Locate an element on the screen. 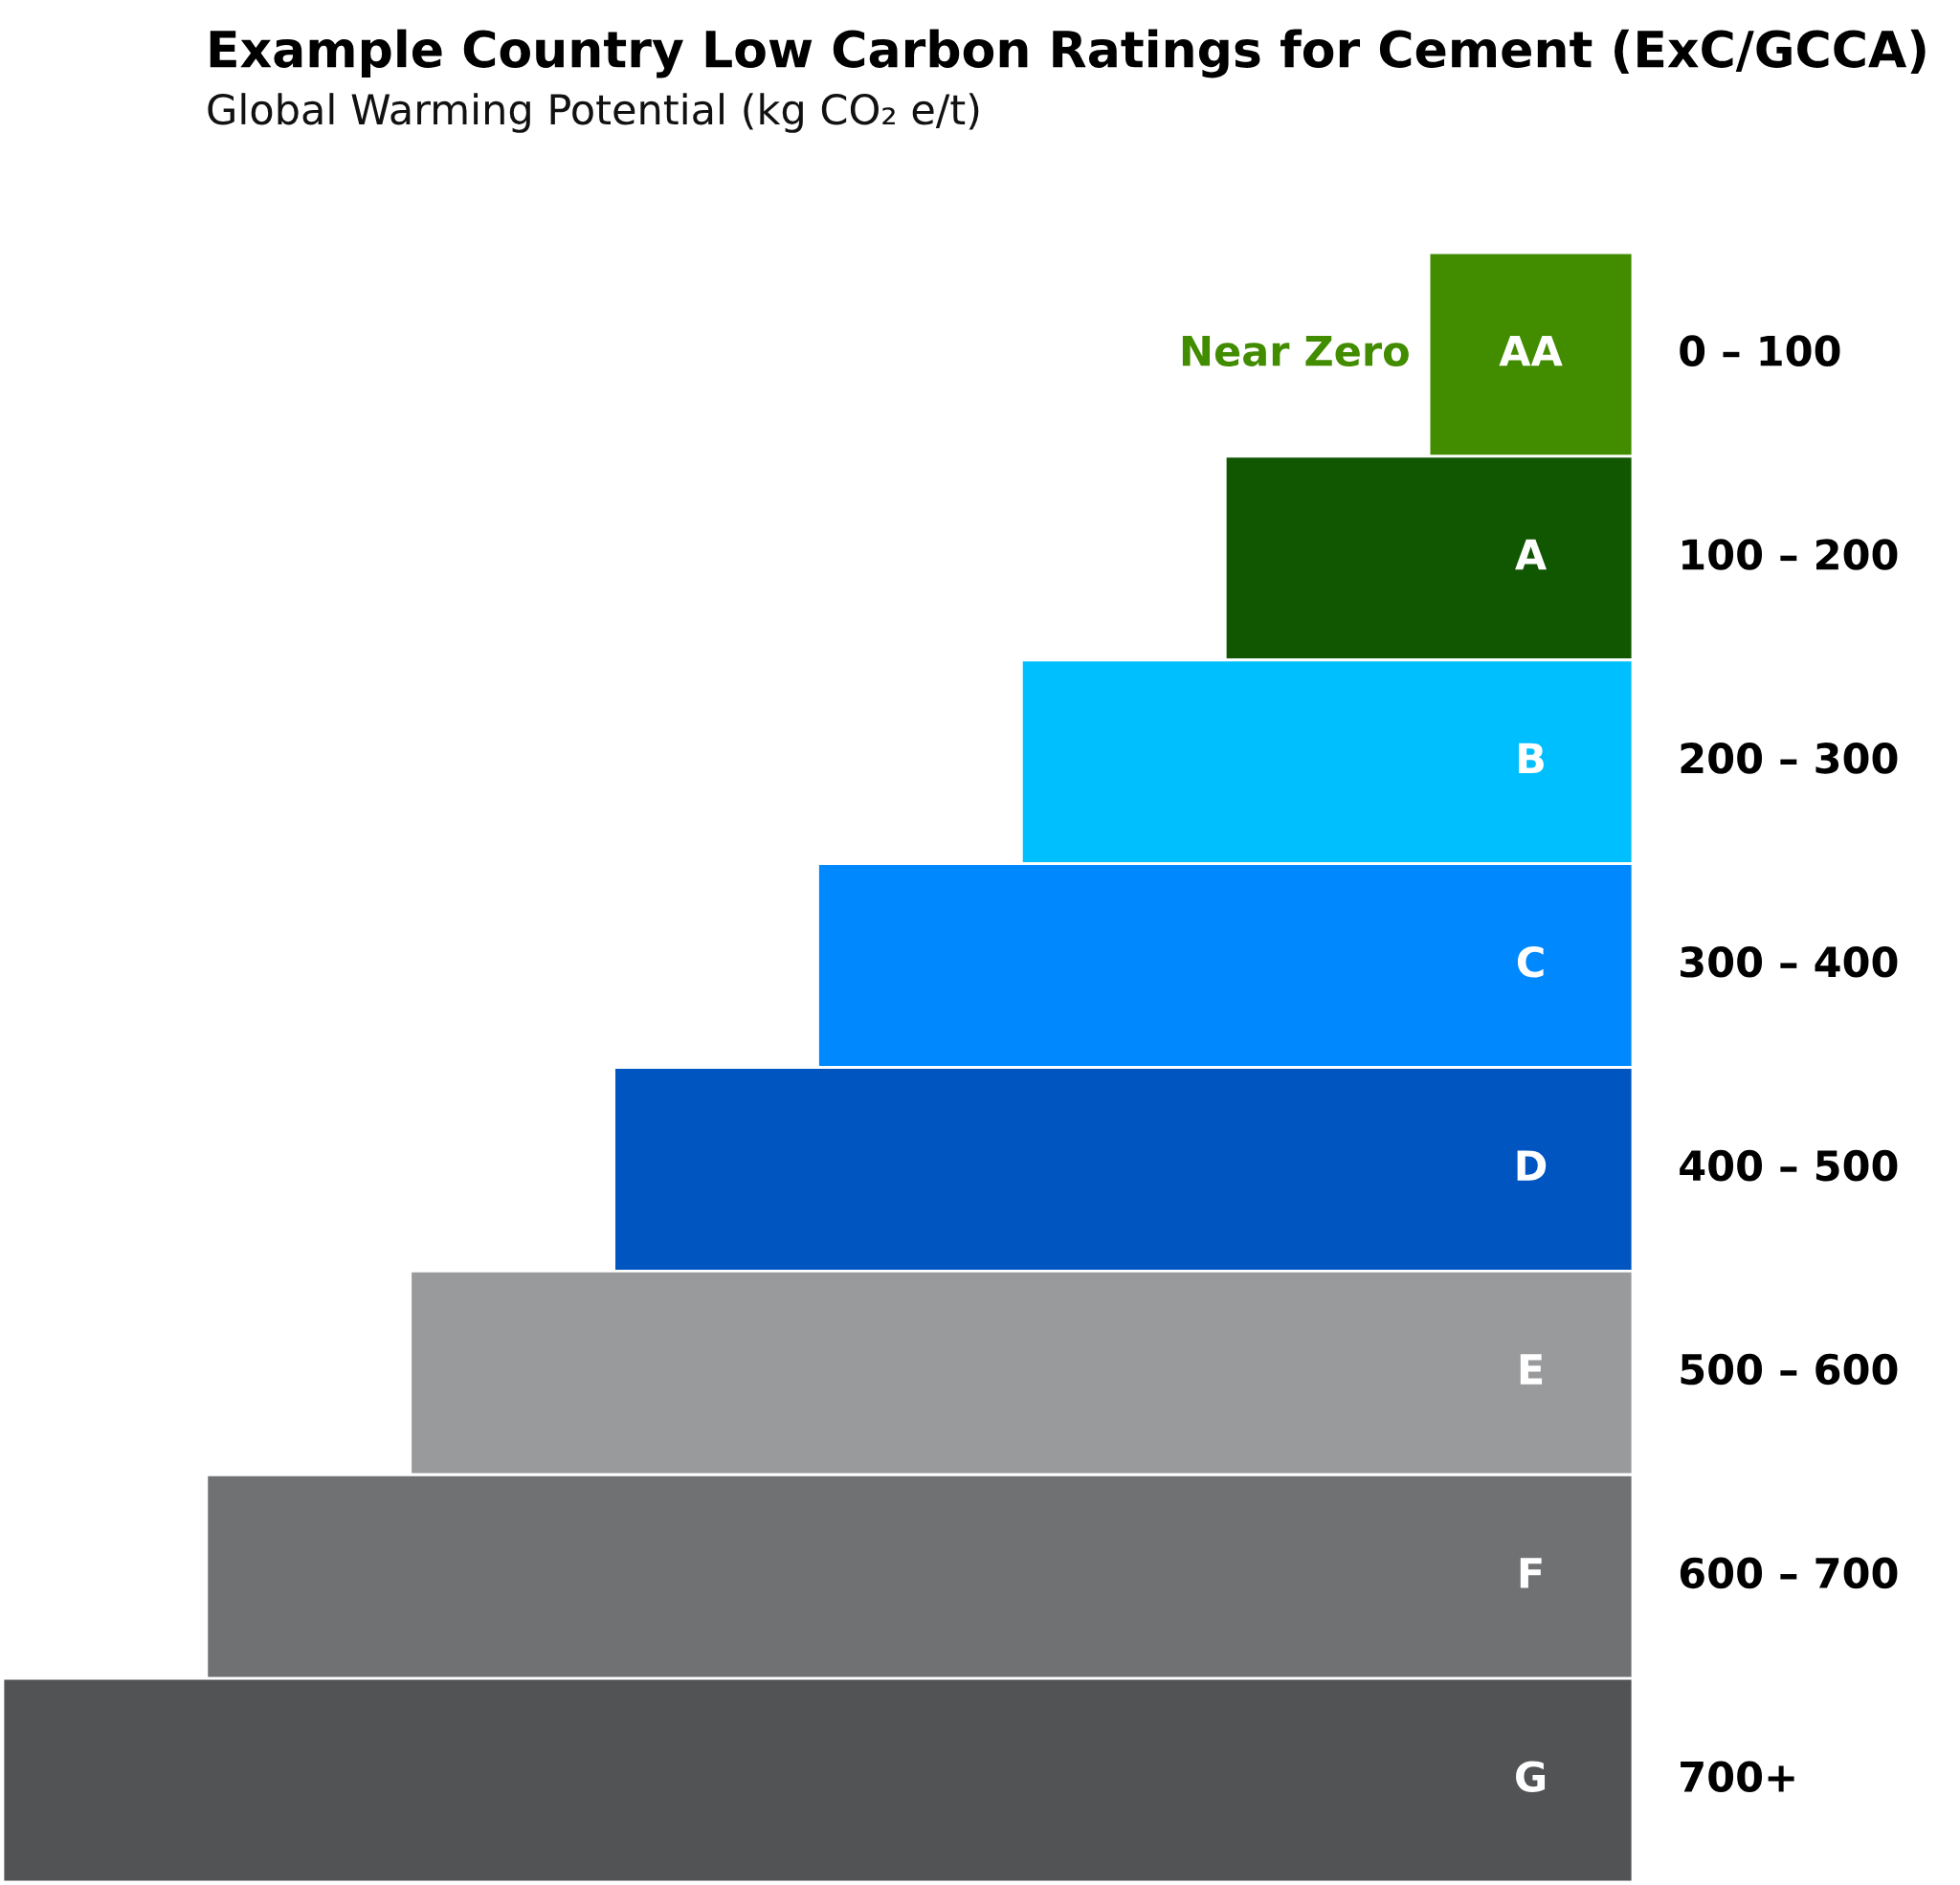 This screenshot has height=1885, width=1960. text: 100 – 200 is located at coordinates (1790, 554).